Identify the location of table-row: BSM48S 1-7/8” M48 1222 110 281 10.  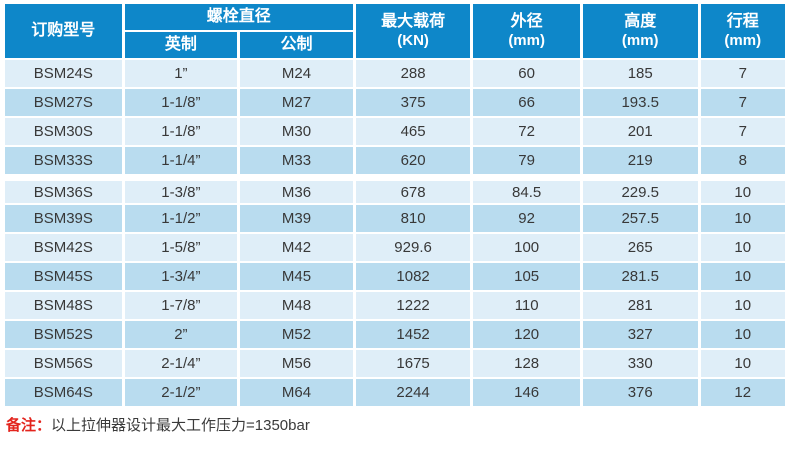
(395, 305).